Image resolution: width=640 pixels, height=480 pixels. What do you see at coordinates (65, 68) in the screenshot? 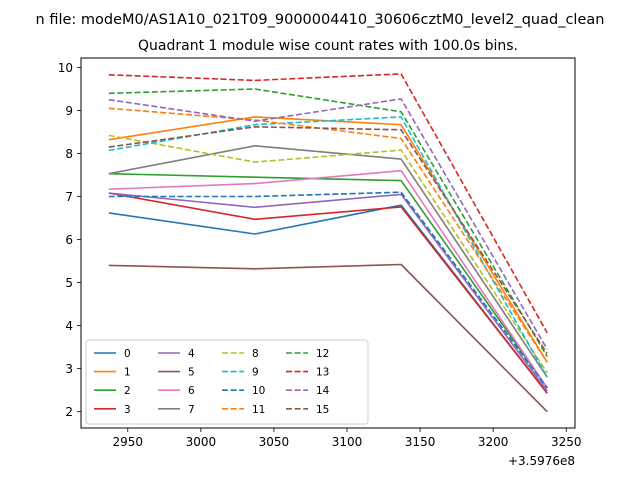
I see `y-tick-label-10: 10` at bounding box center [65, 68].